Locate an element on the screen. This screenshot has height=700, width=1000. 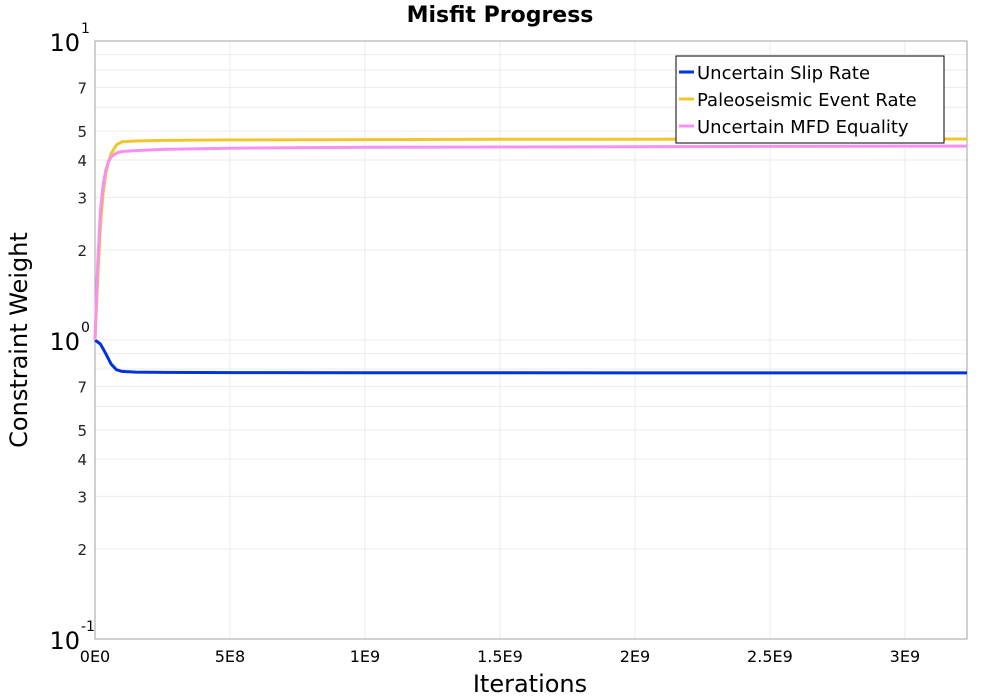
x-tick-label: 2.5E9 is located at coordinates (770, 656).